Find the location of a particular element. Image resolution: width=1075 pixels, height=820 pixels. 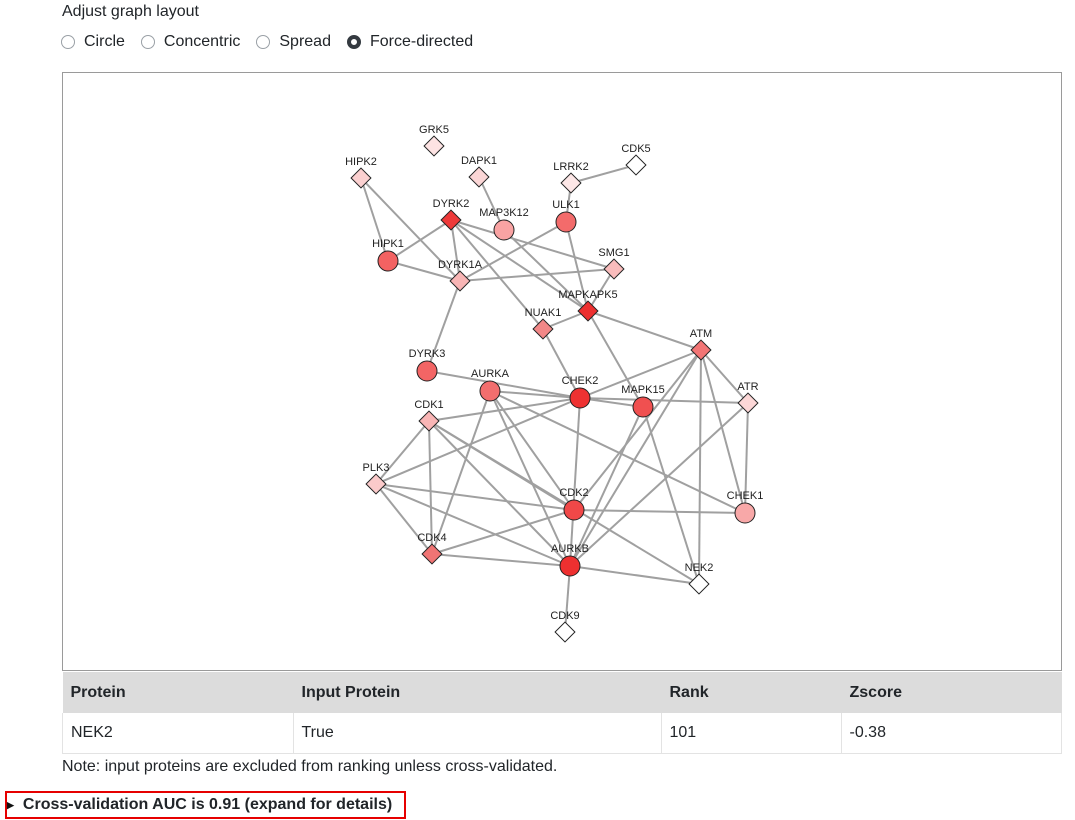

graph-node-hipk2: HIPK2 is located at coordinates (361, 172).